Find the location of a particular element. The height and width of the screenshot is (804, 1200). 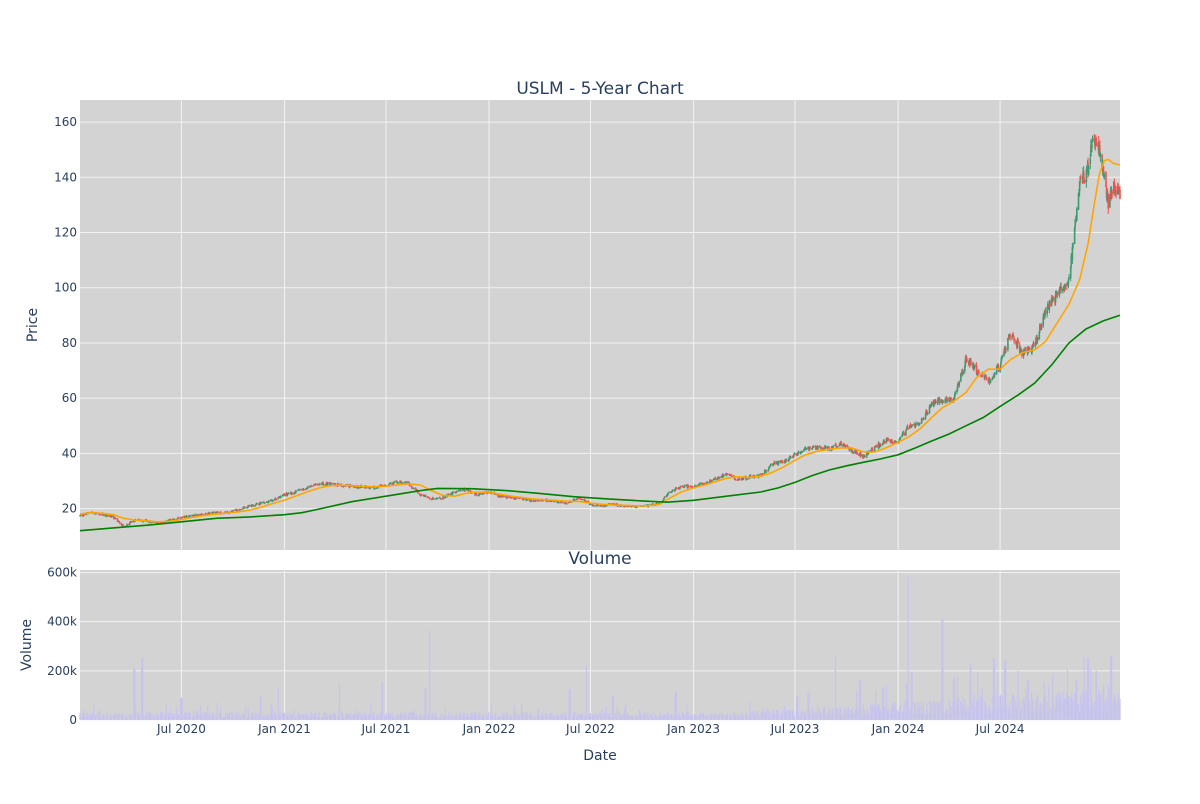

x-tick-label: Jan 2022 is located at coordinates (489, 729).